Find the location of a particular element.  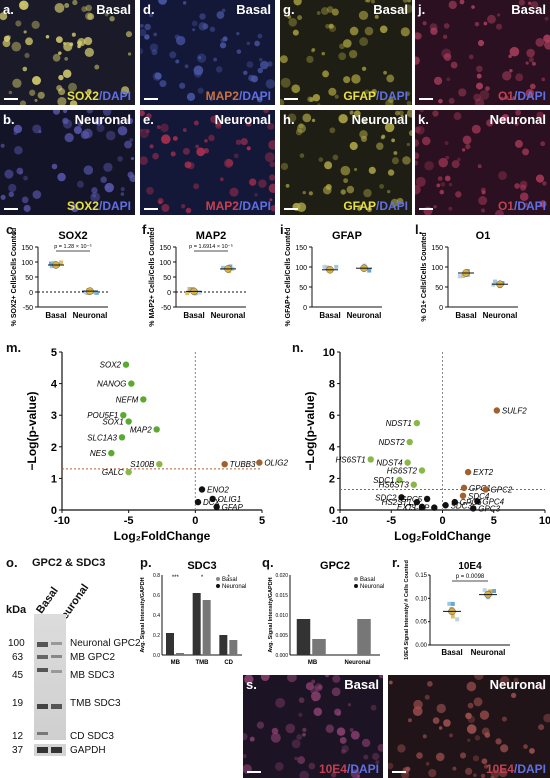

kda-100: 100 is located at coordinates (16, 643).